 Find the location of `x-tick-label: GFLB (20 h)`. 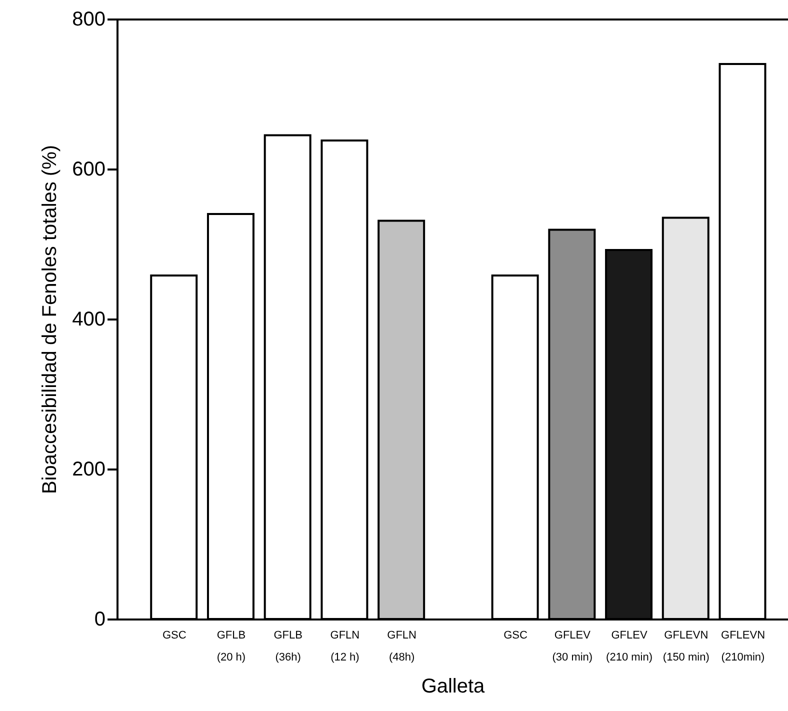

x-tick-label: GFLB (20 h) is located at coordinates (231, 647).